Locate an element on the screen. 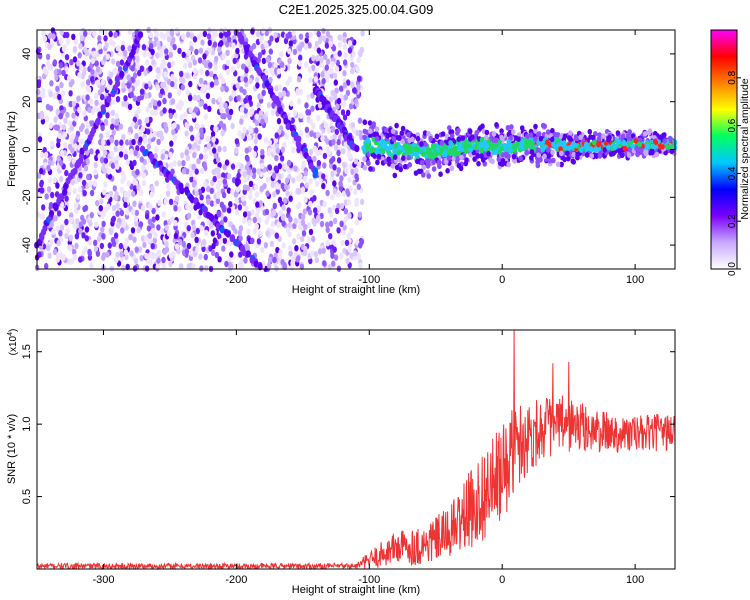 The height and width of the screenshot is (600, 750). colorbar-gradient is located at coordinates (724, 149).